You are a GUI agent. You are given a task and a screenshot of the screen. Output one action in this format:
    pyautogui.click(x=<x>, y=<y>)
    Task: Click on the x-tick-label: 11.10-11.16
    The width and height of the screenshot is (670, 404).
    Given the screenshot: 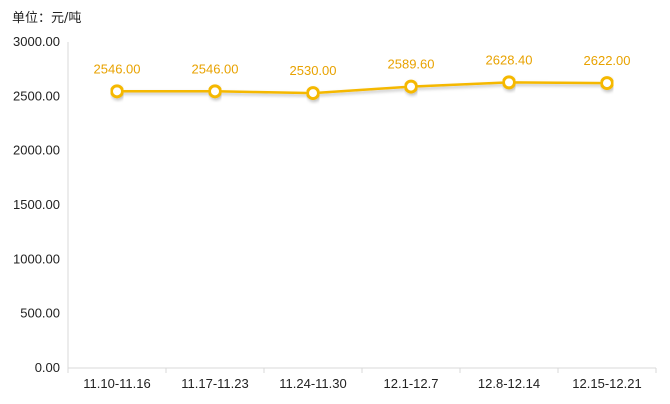 What is the action you would take?
    pyautogui.click(x=116, y=383)
    